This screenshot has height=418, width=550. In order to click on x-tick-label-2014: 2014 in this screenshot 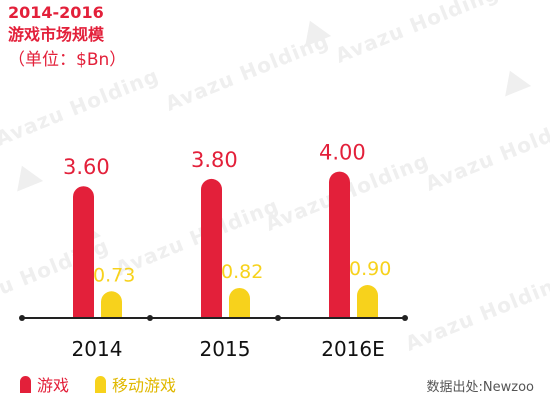, I will do `click(97, 349)`.